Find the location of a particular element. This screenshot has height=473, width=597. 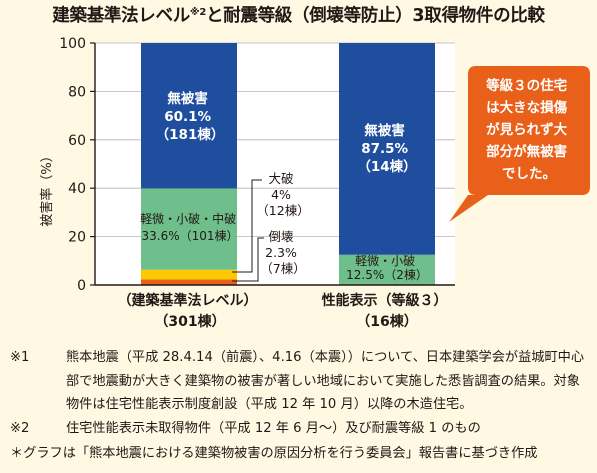

bar1-collapse-label: 倒壊 2.3% （7棟） is located at coordinates (282, 252).